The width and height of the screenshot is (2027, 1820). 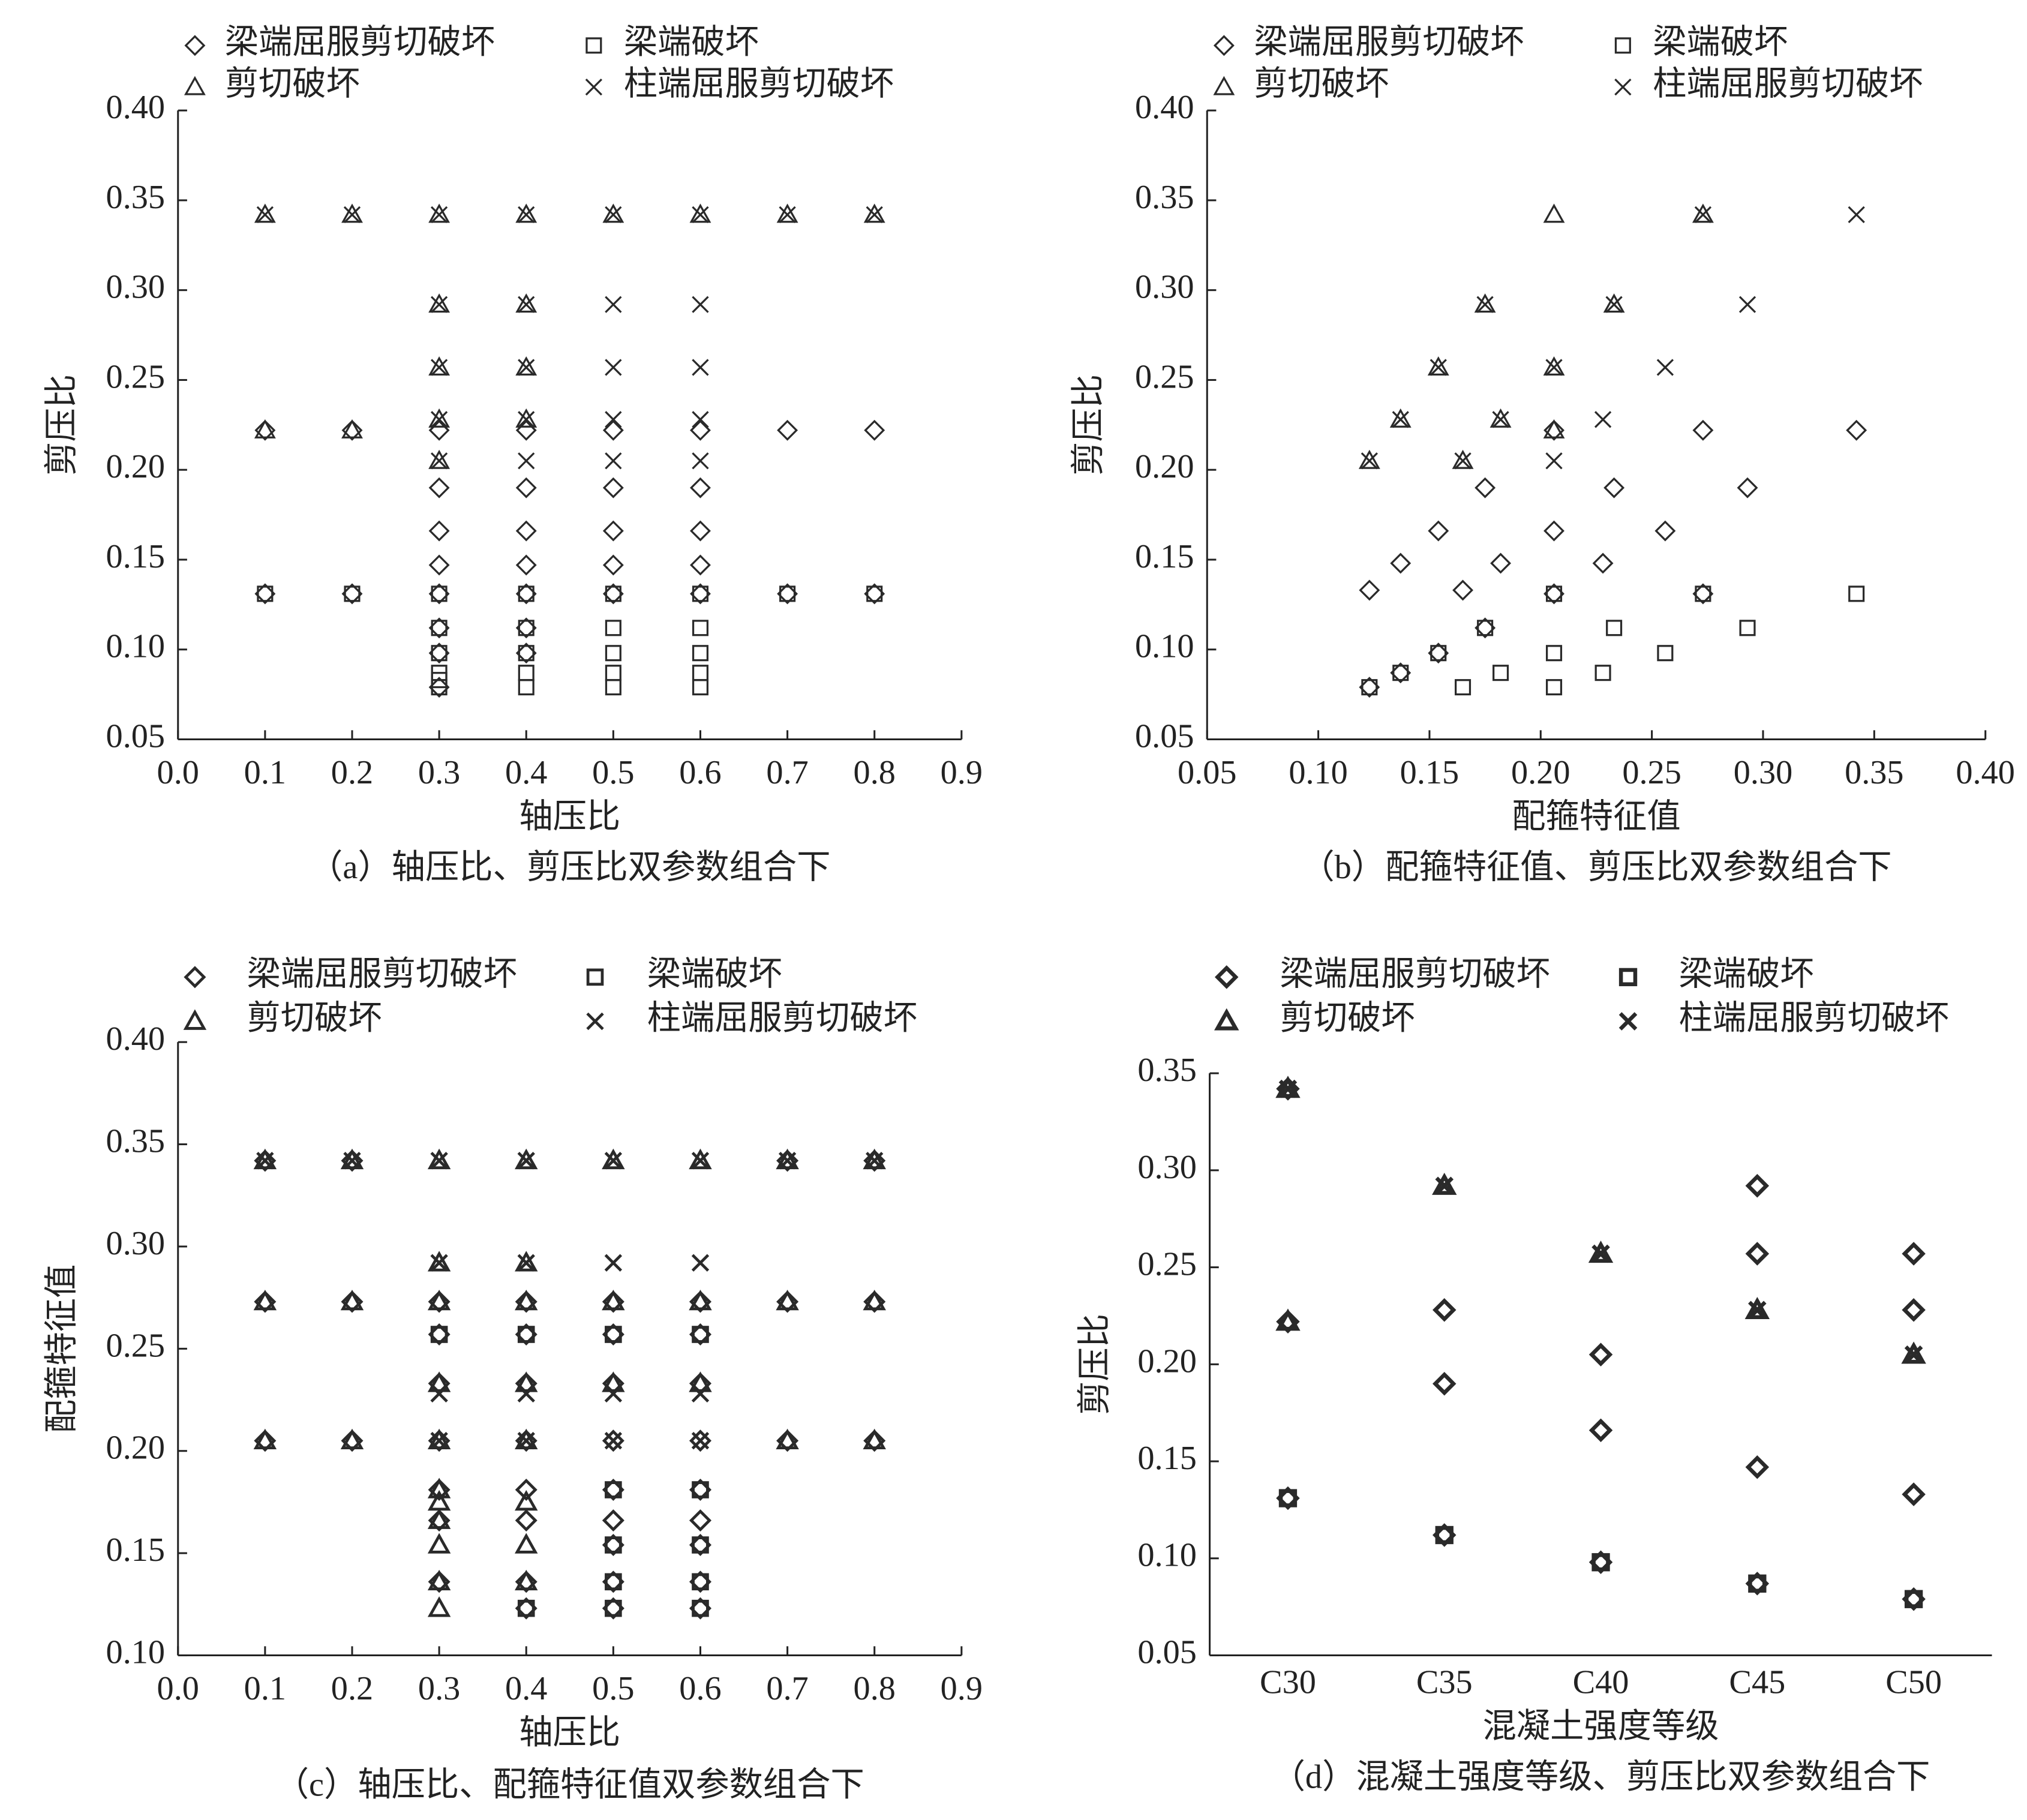 I want to click on y-tick-label: 0.35, so click(x=136, y=197).